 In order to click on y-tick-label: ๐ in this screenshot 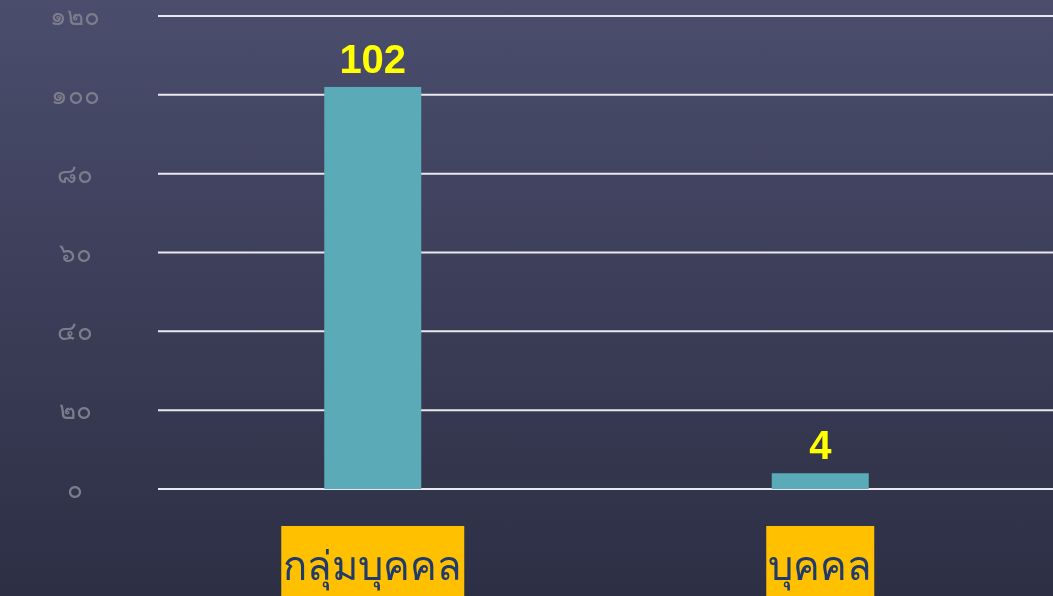, I will do `click(75, 489)`.